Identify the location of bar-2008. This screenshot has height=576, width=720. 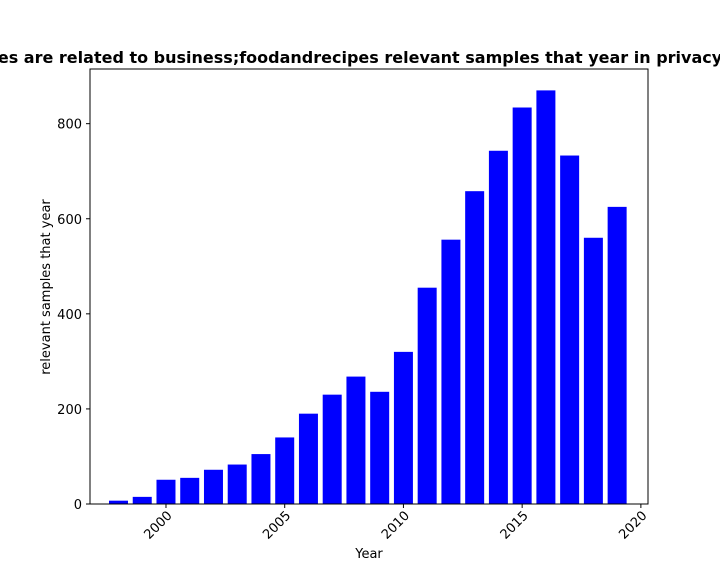
(356, 440).